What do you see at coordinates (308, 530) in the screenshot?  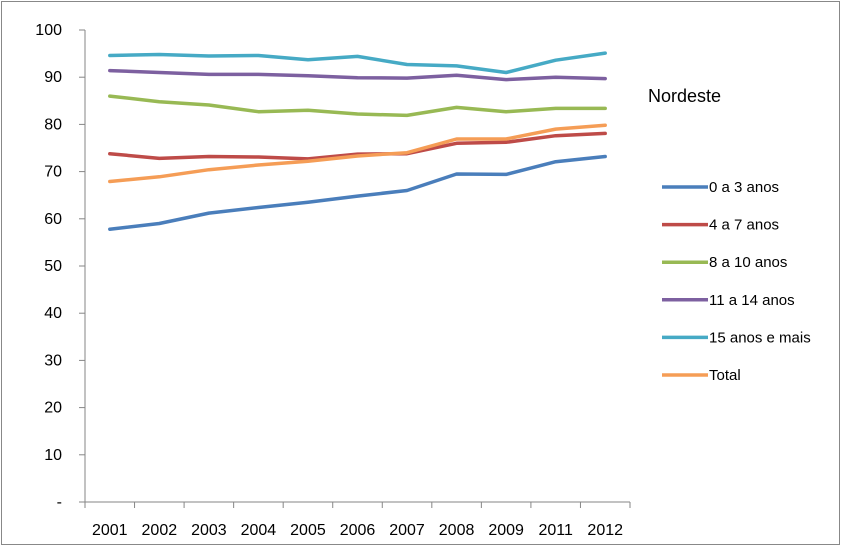 I see `x-tick-label: 2005` at bounding box center [308, 530].